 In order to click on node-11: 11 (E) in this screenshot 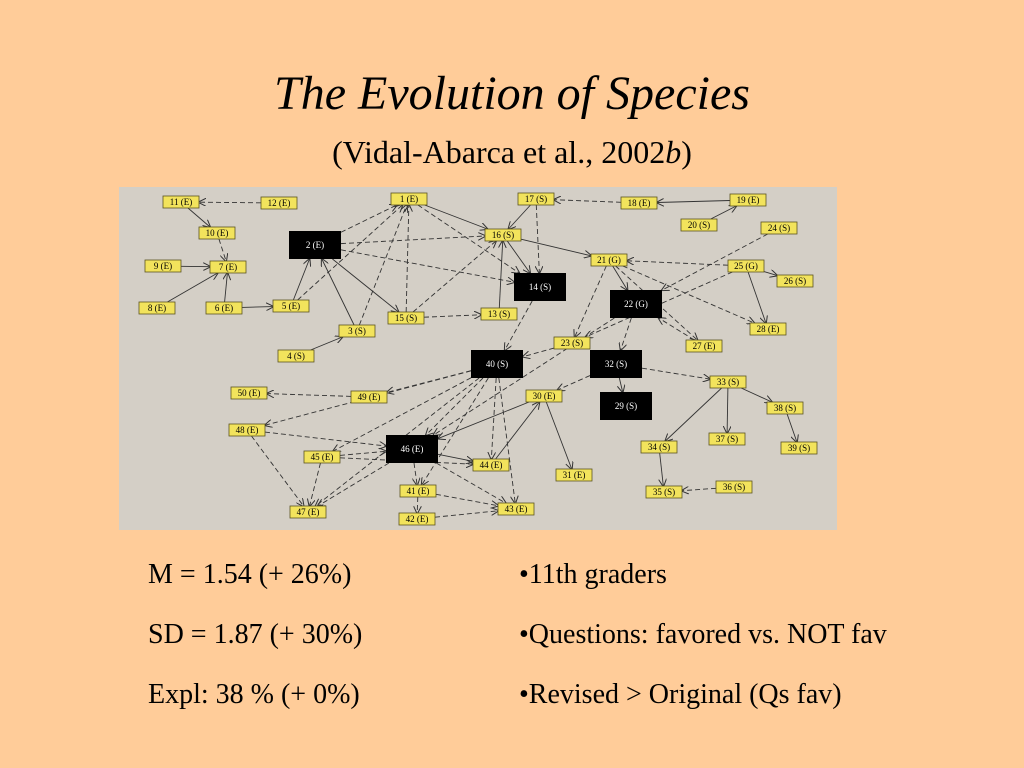, I will do `click(181, 202)`.